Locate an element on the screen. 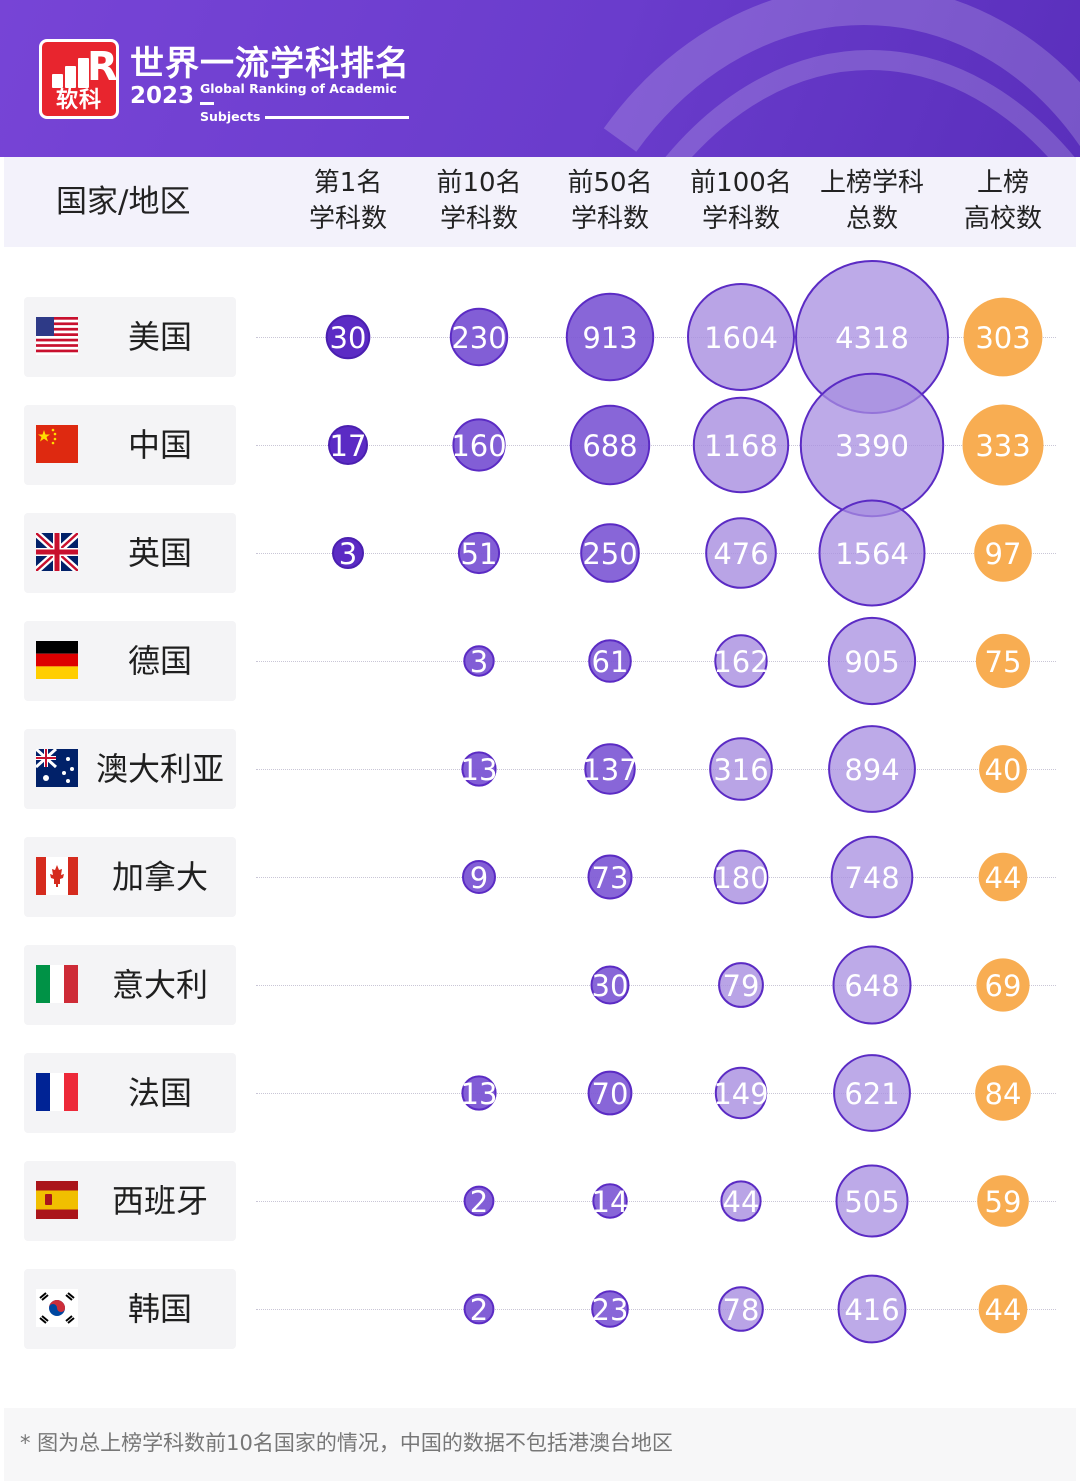 The width and height of the screenshot is (1080, 1481). country-card: 澳大利亚 is located at coordinates (130, 769).